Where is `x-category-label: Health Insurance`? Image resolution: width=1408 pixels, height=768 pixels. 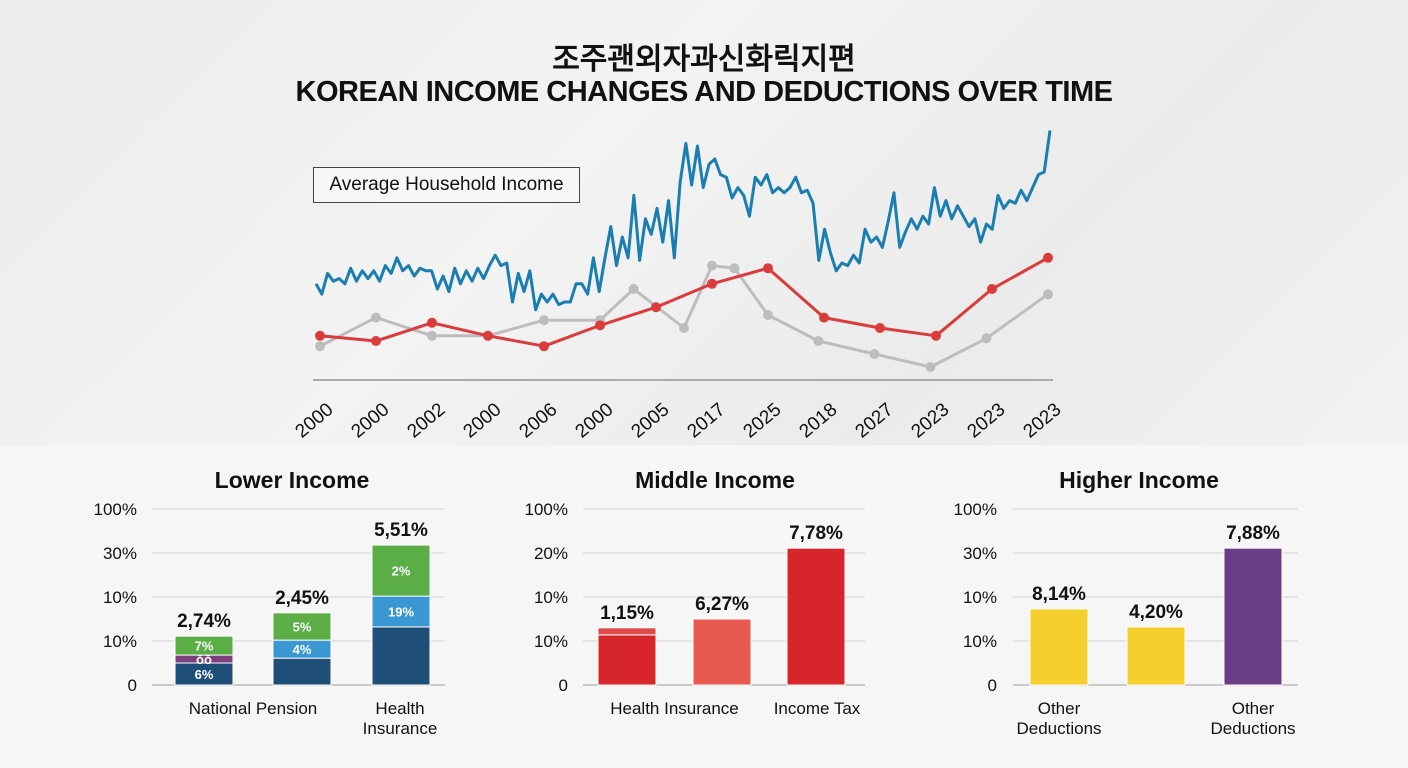
x-category-label: Health Insurance is located at coordinates (674, 708).